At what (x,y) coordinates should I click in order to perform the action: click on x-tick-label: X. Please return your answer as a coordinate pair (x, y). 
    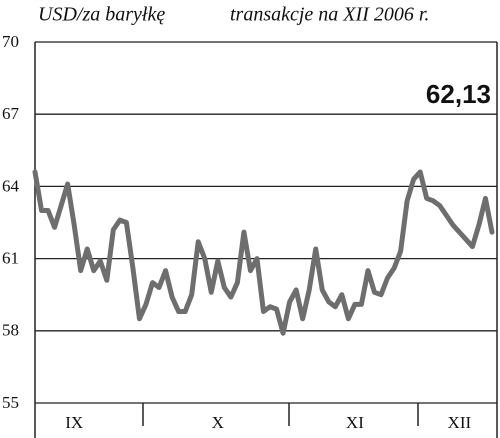
    Looking at the image, I should click on (218, 422).